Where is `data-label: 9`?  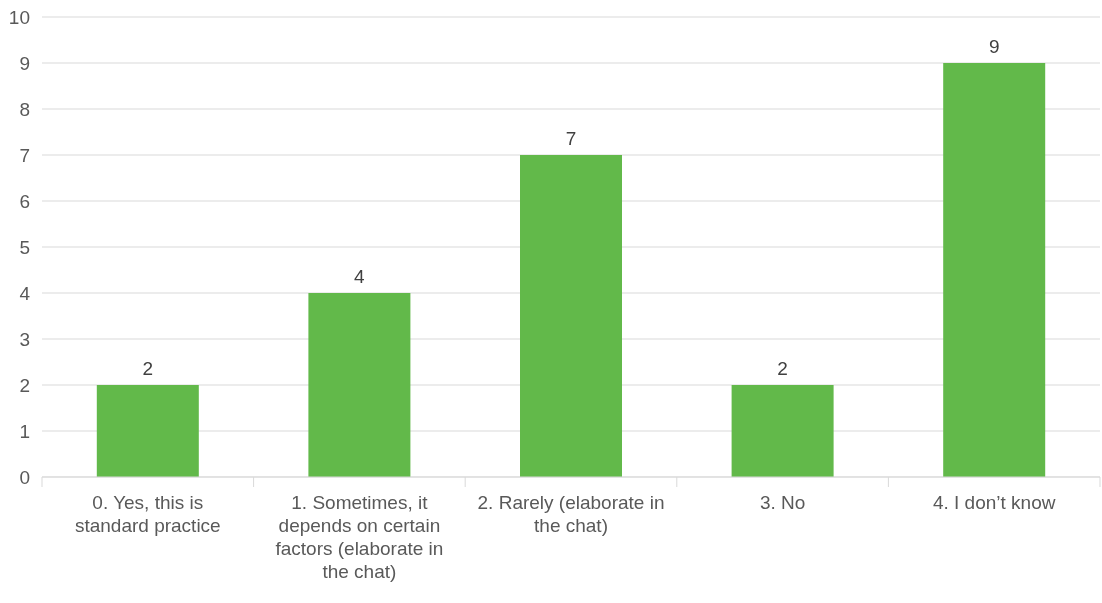
data-label: 9 is located at coordinates (994, 46).